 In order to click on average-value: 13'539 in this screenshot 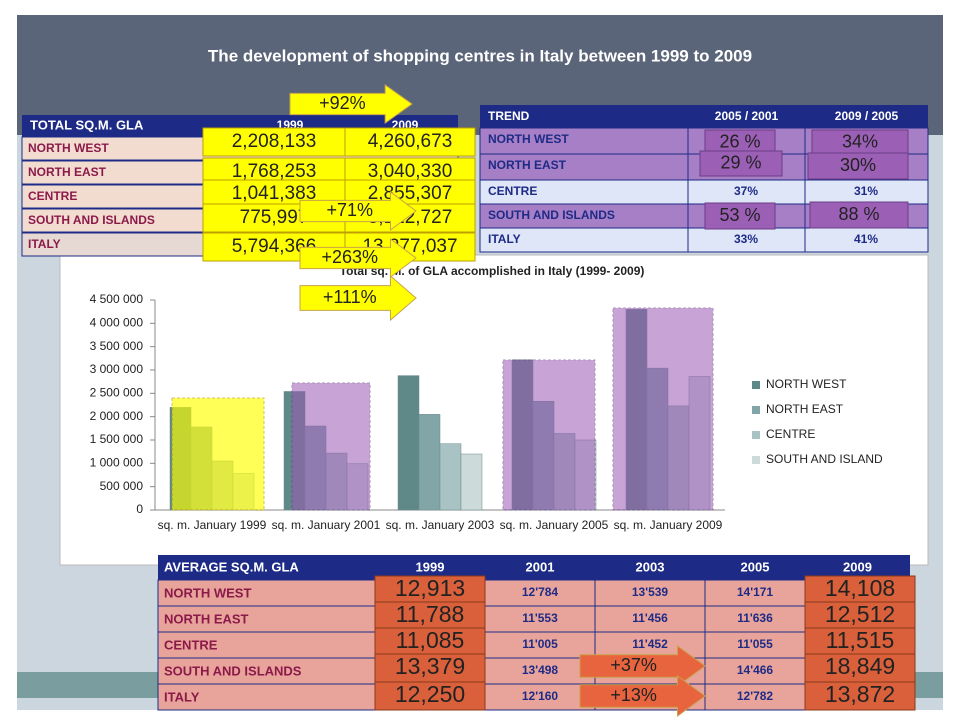, I will do `click(650, 592)`.